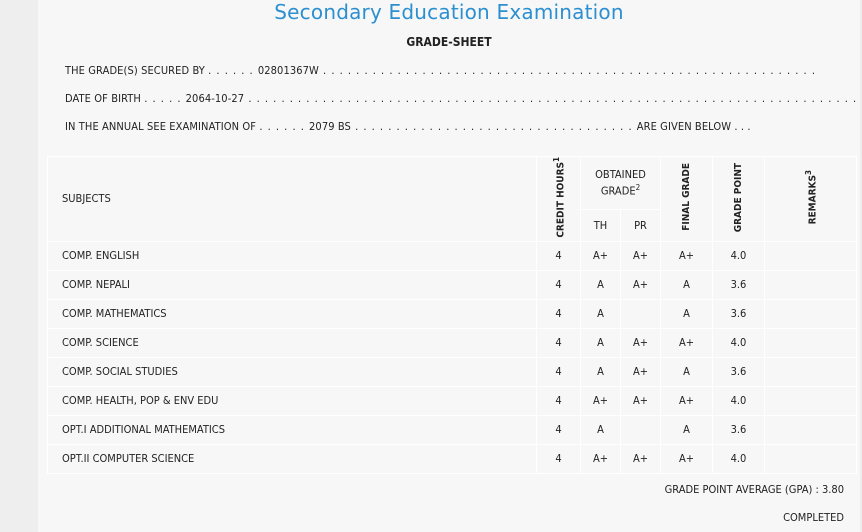 This screenshot has width=862, height=532. I want to click on table-row: COMP. SCIENCE 4 A A+ A+ 4.0, so click(452, 342).